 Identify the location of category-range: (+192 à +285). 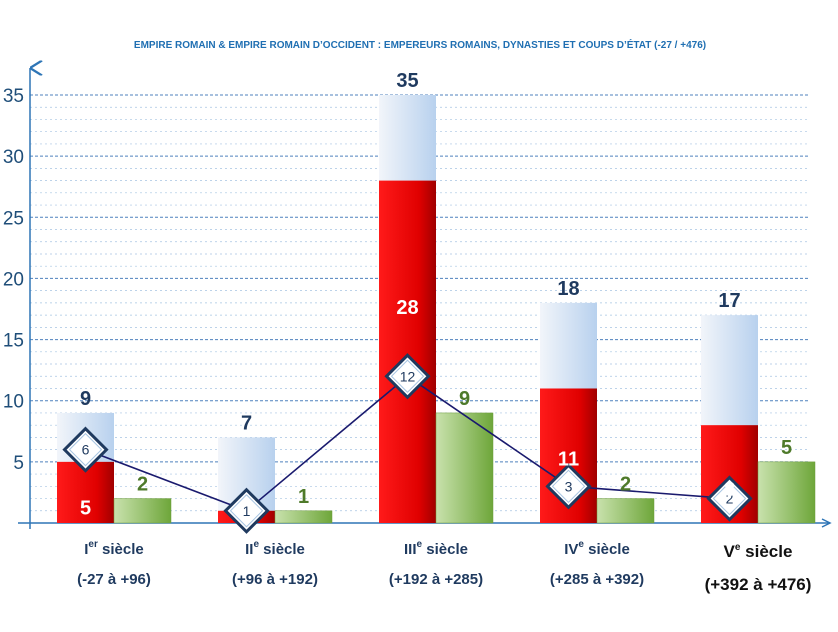
(436, 579).